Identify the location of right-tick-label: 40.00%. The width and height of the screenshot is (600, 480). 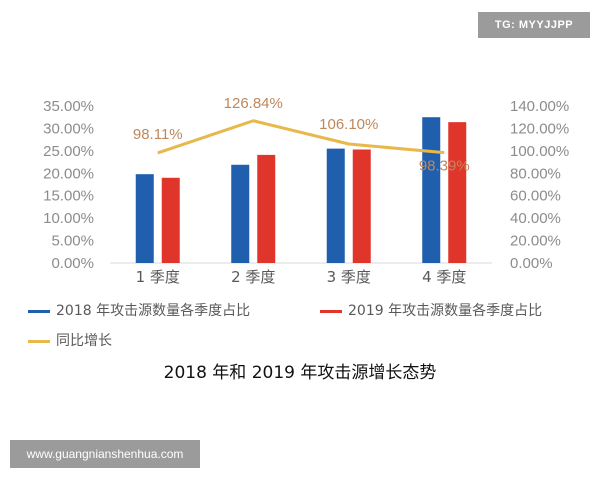
(535, 218).